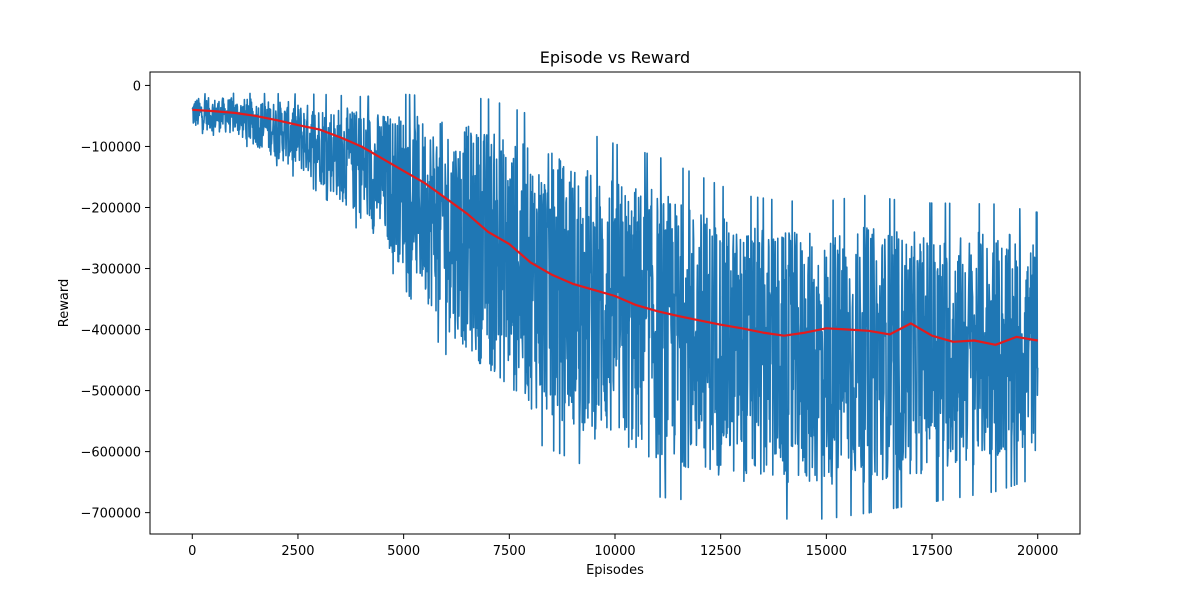 The width and height of the screenshot is (1200, 605). What do you see at coordinates (110, 270) in the screenshot?
I see `y-tick-label: −300000` at bounding box center [110, 270].